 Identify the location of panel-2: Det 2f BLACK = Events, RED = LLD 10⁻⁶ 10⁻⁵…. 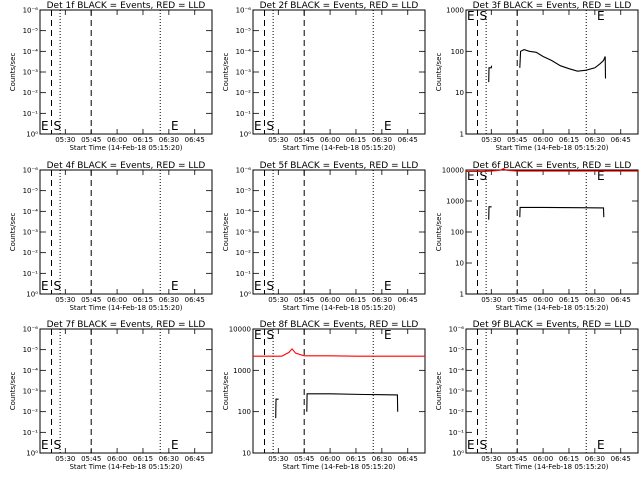
(324, 76).